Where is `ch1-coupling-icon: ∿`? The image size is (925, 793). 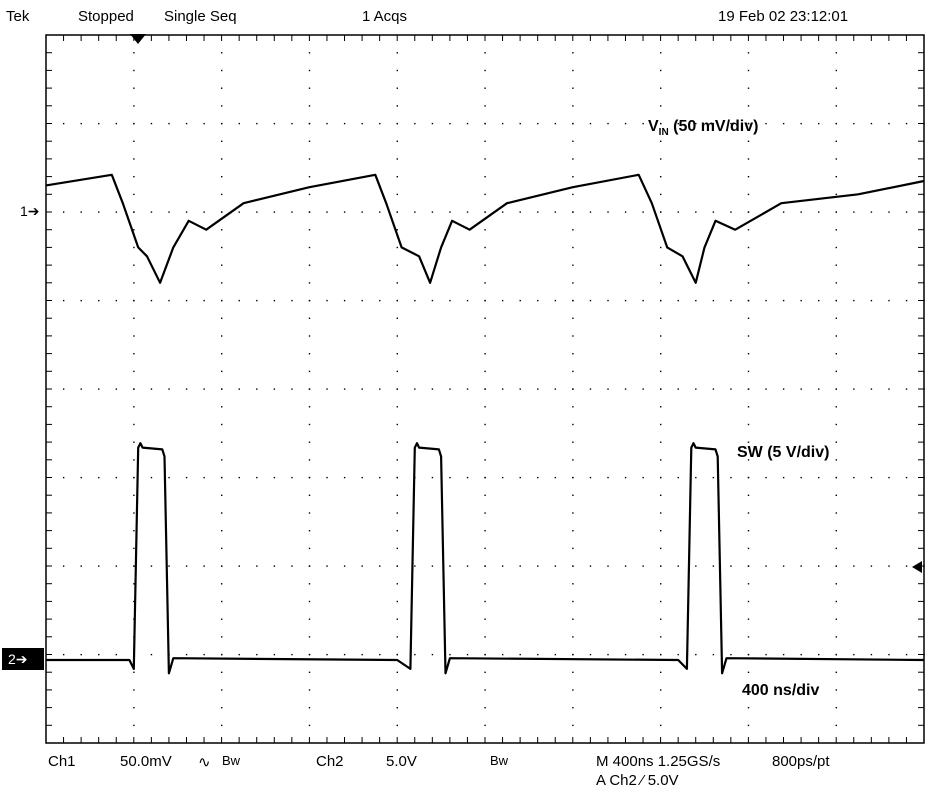 ch1-coupling-icon: ∿ is located at coordinates (204, 762).